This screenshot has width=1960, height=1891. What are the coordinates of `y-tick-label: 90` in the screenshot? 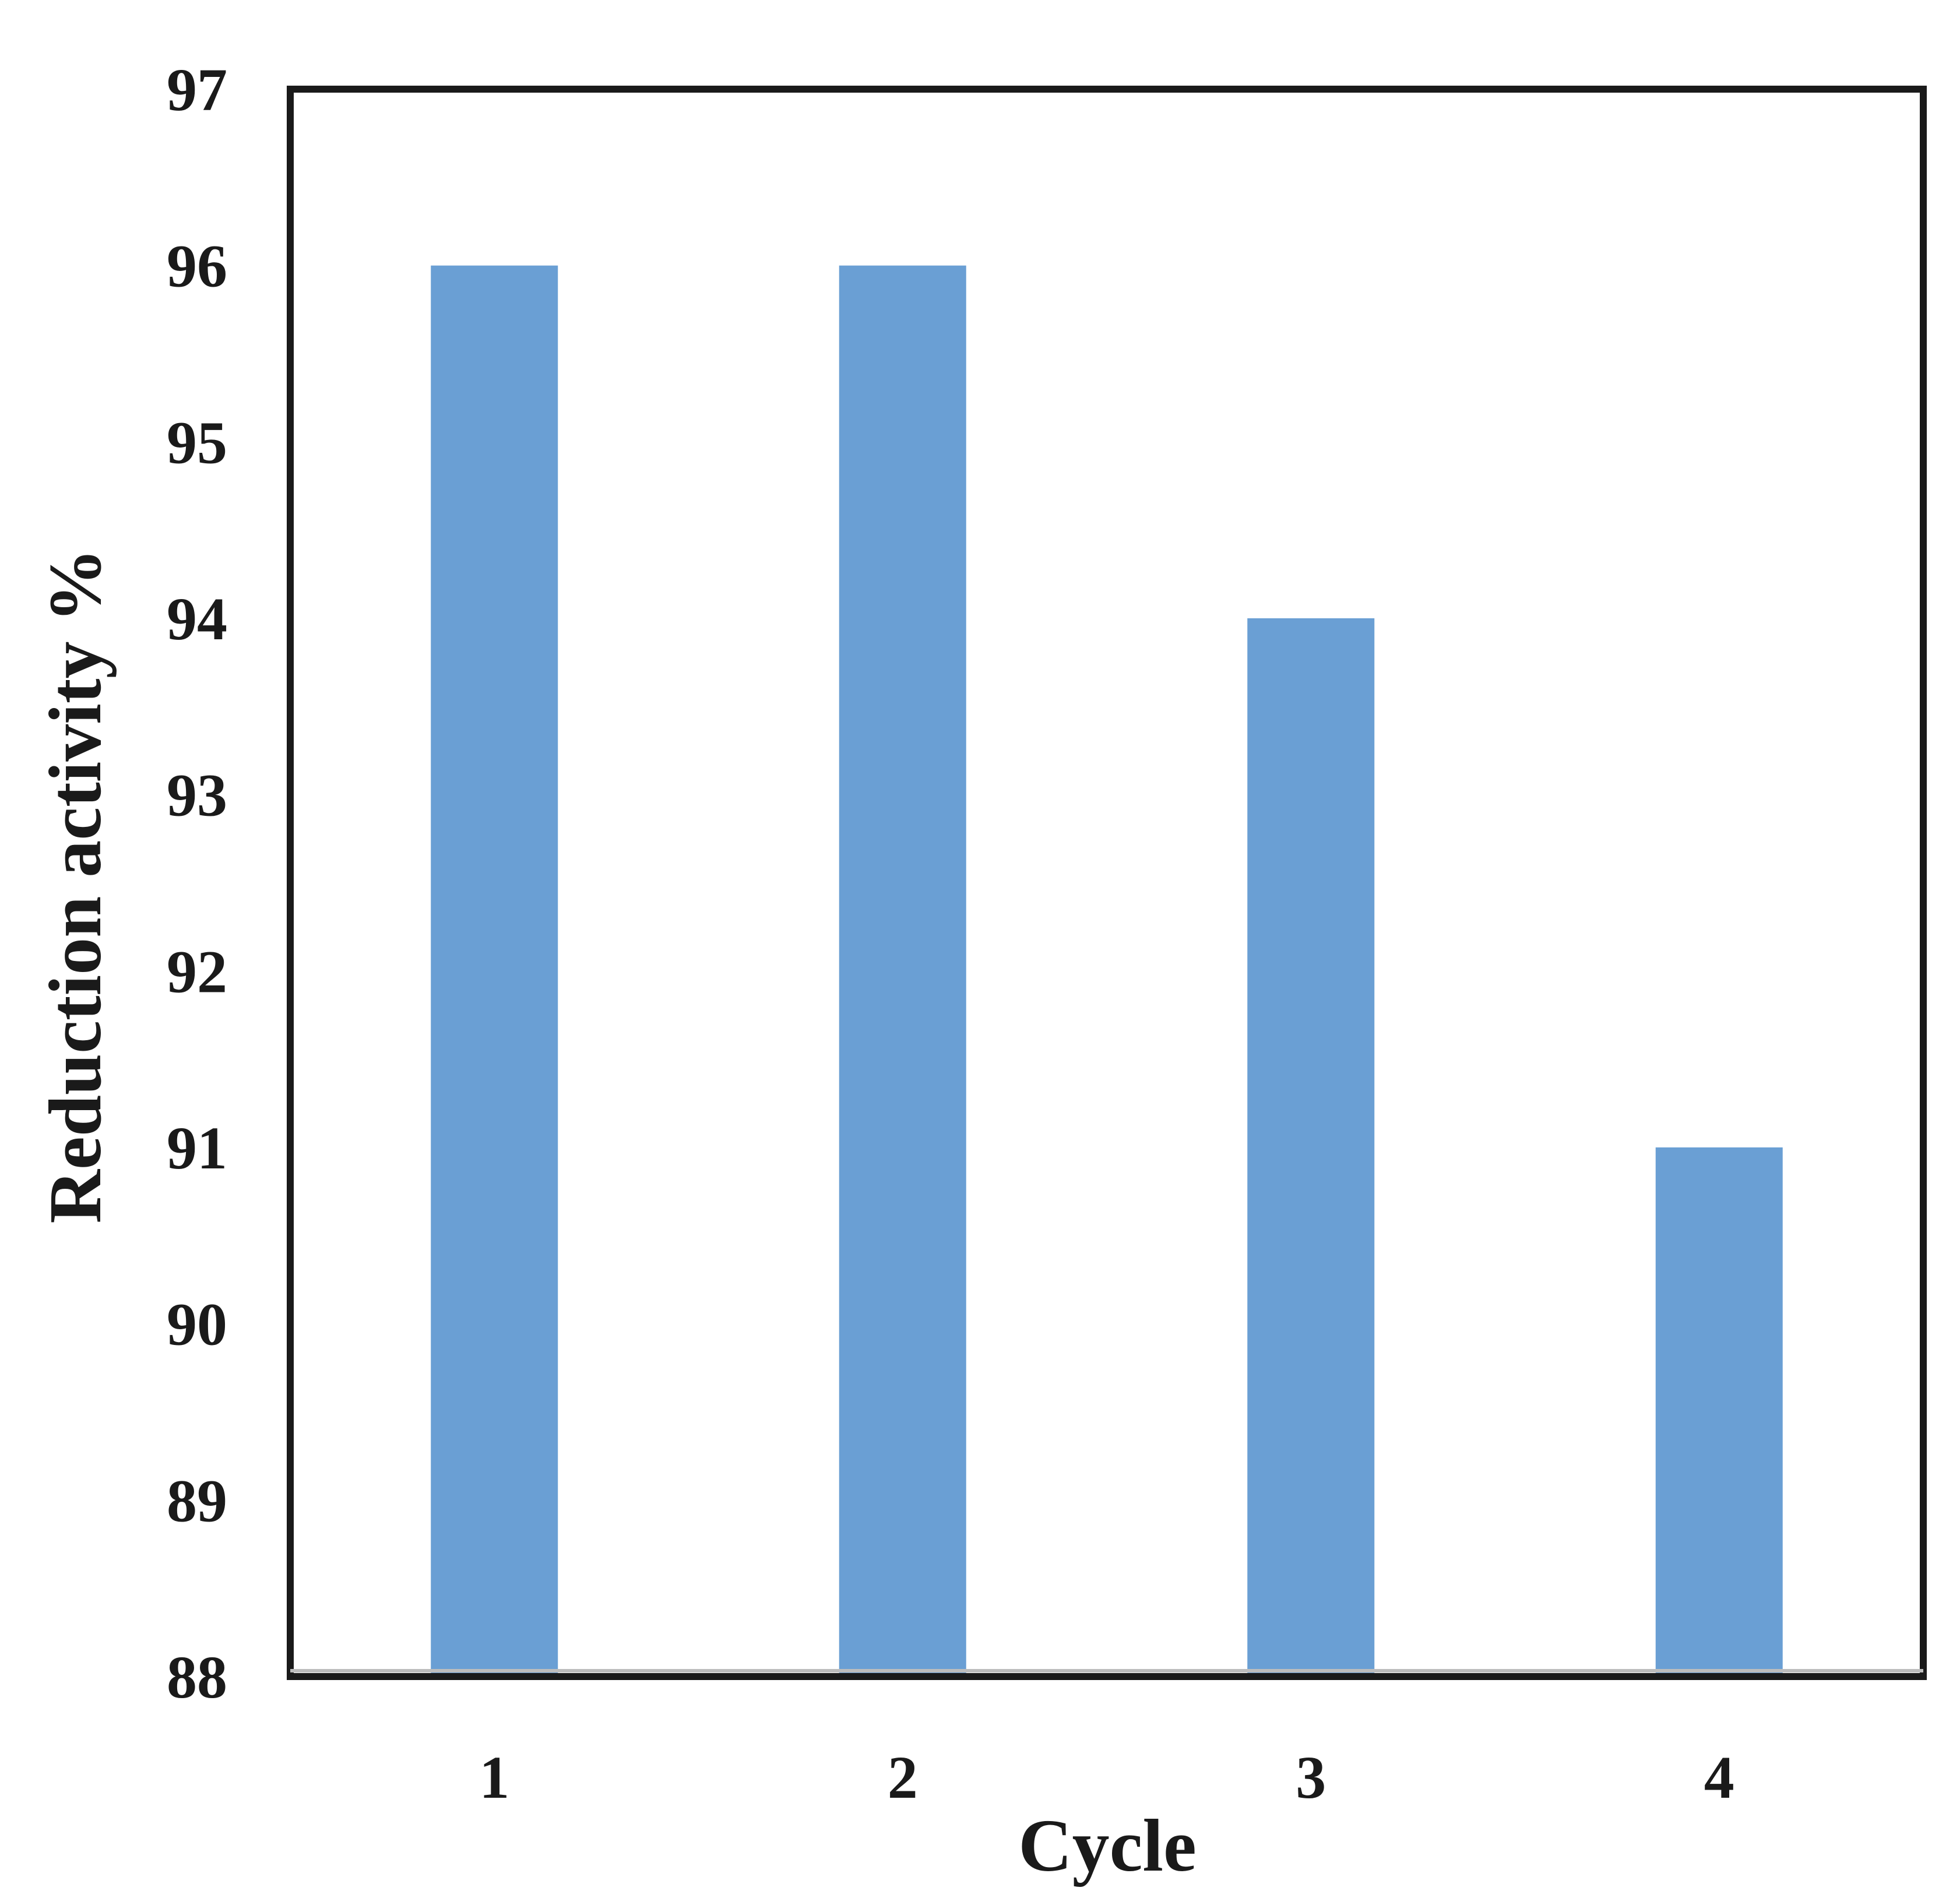 It's located at (197, 1324).